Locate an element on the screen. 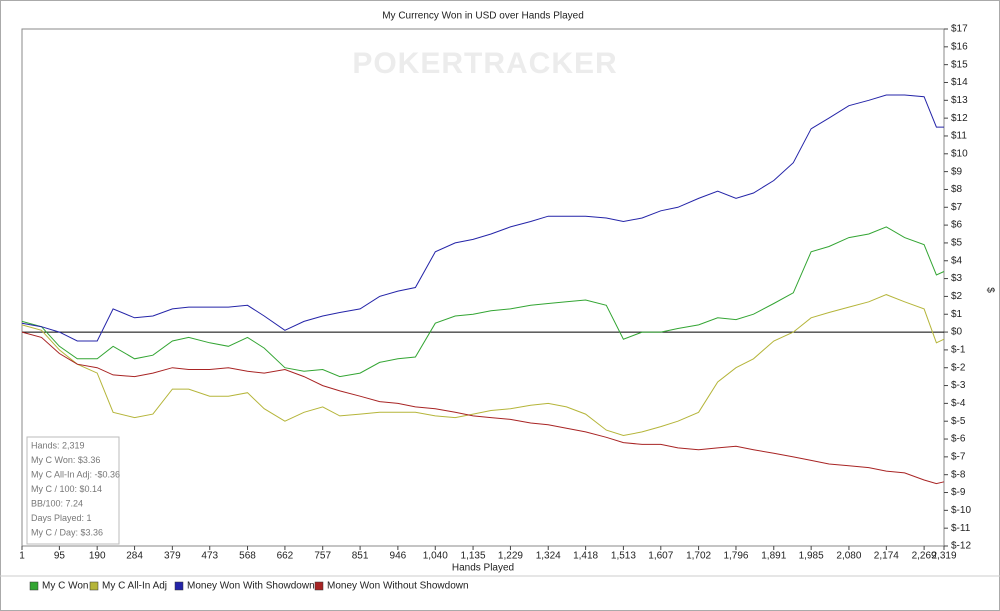  y-tick-label: $10 is located at coordinates (959, 153).